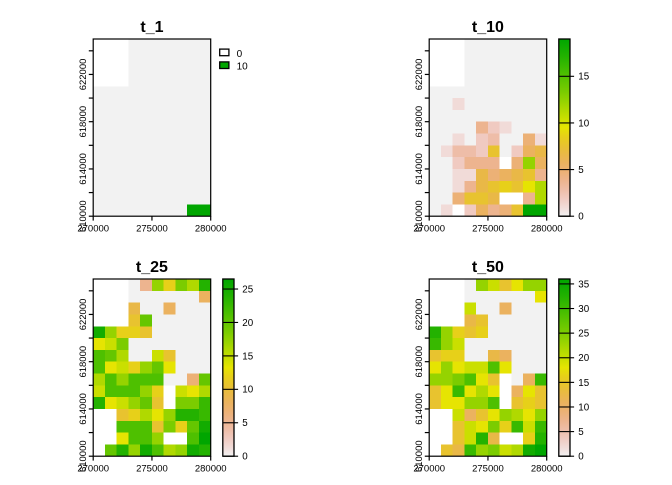  What do you see at coordinates (583, 309) in the screenshot?
I see `svg-text: 30` at bounding box center [583, 309].